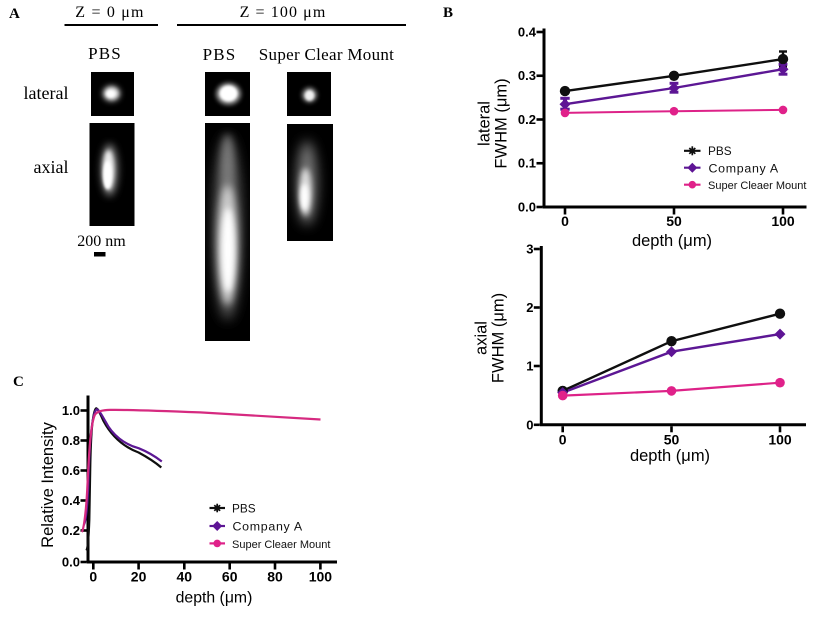 The width and height of the screenshot is (827, 618). What do you see at coordinates (529, 249) in the screenshot?
I see `svg-text: 3` at bounding box center [529, 249].